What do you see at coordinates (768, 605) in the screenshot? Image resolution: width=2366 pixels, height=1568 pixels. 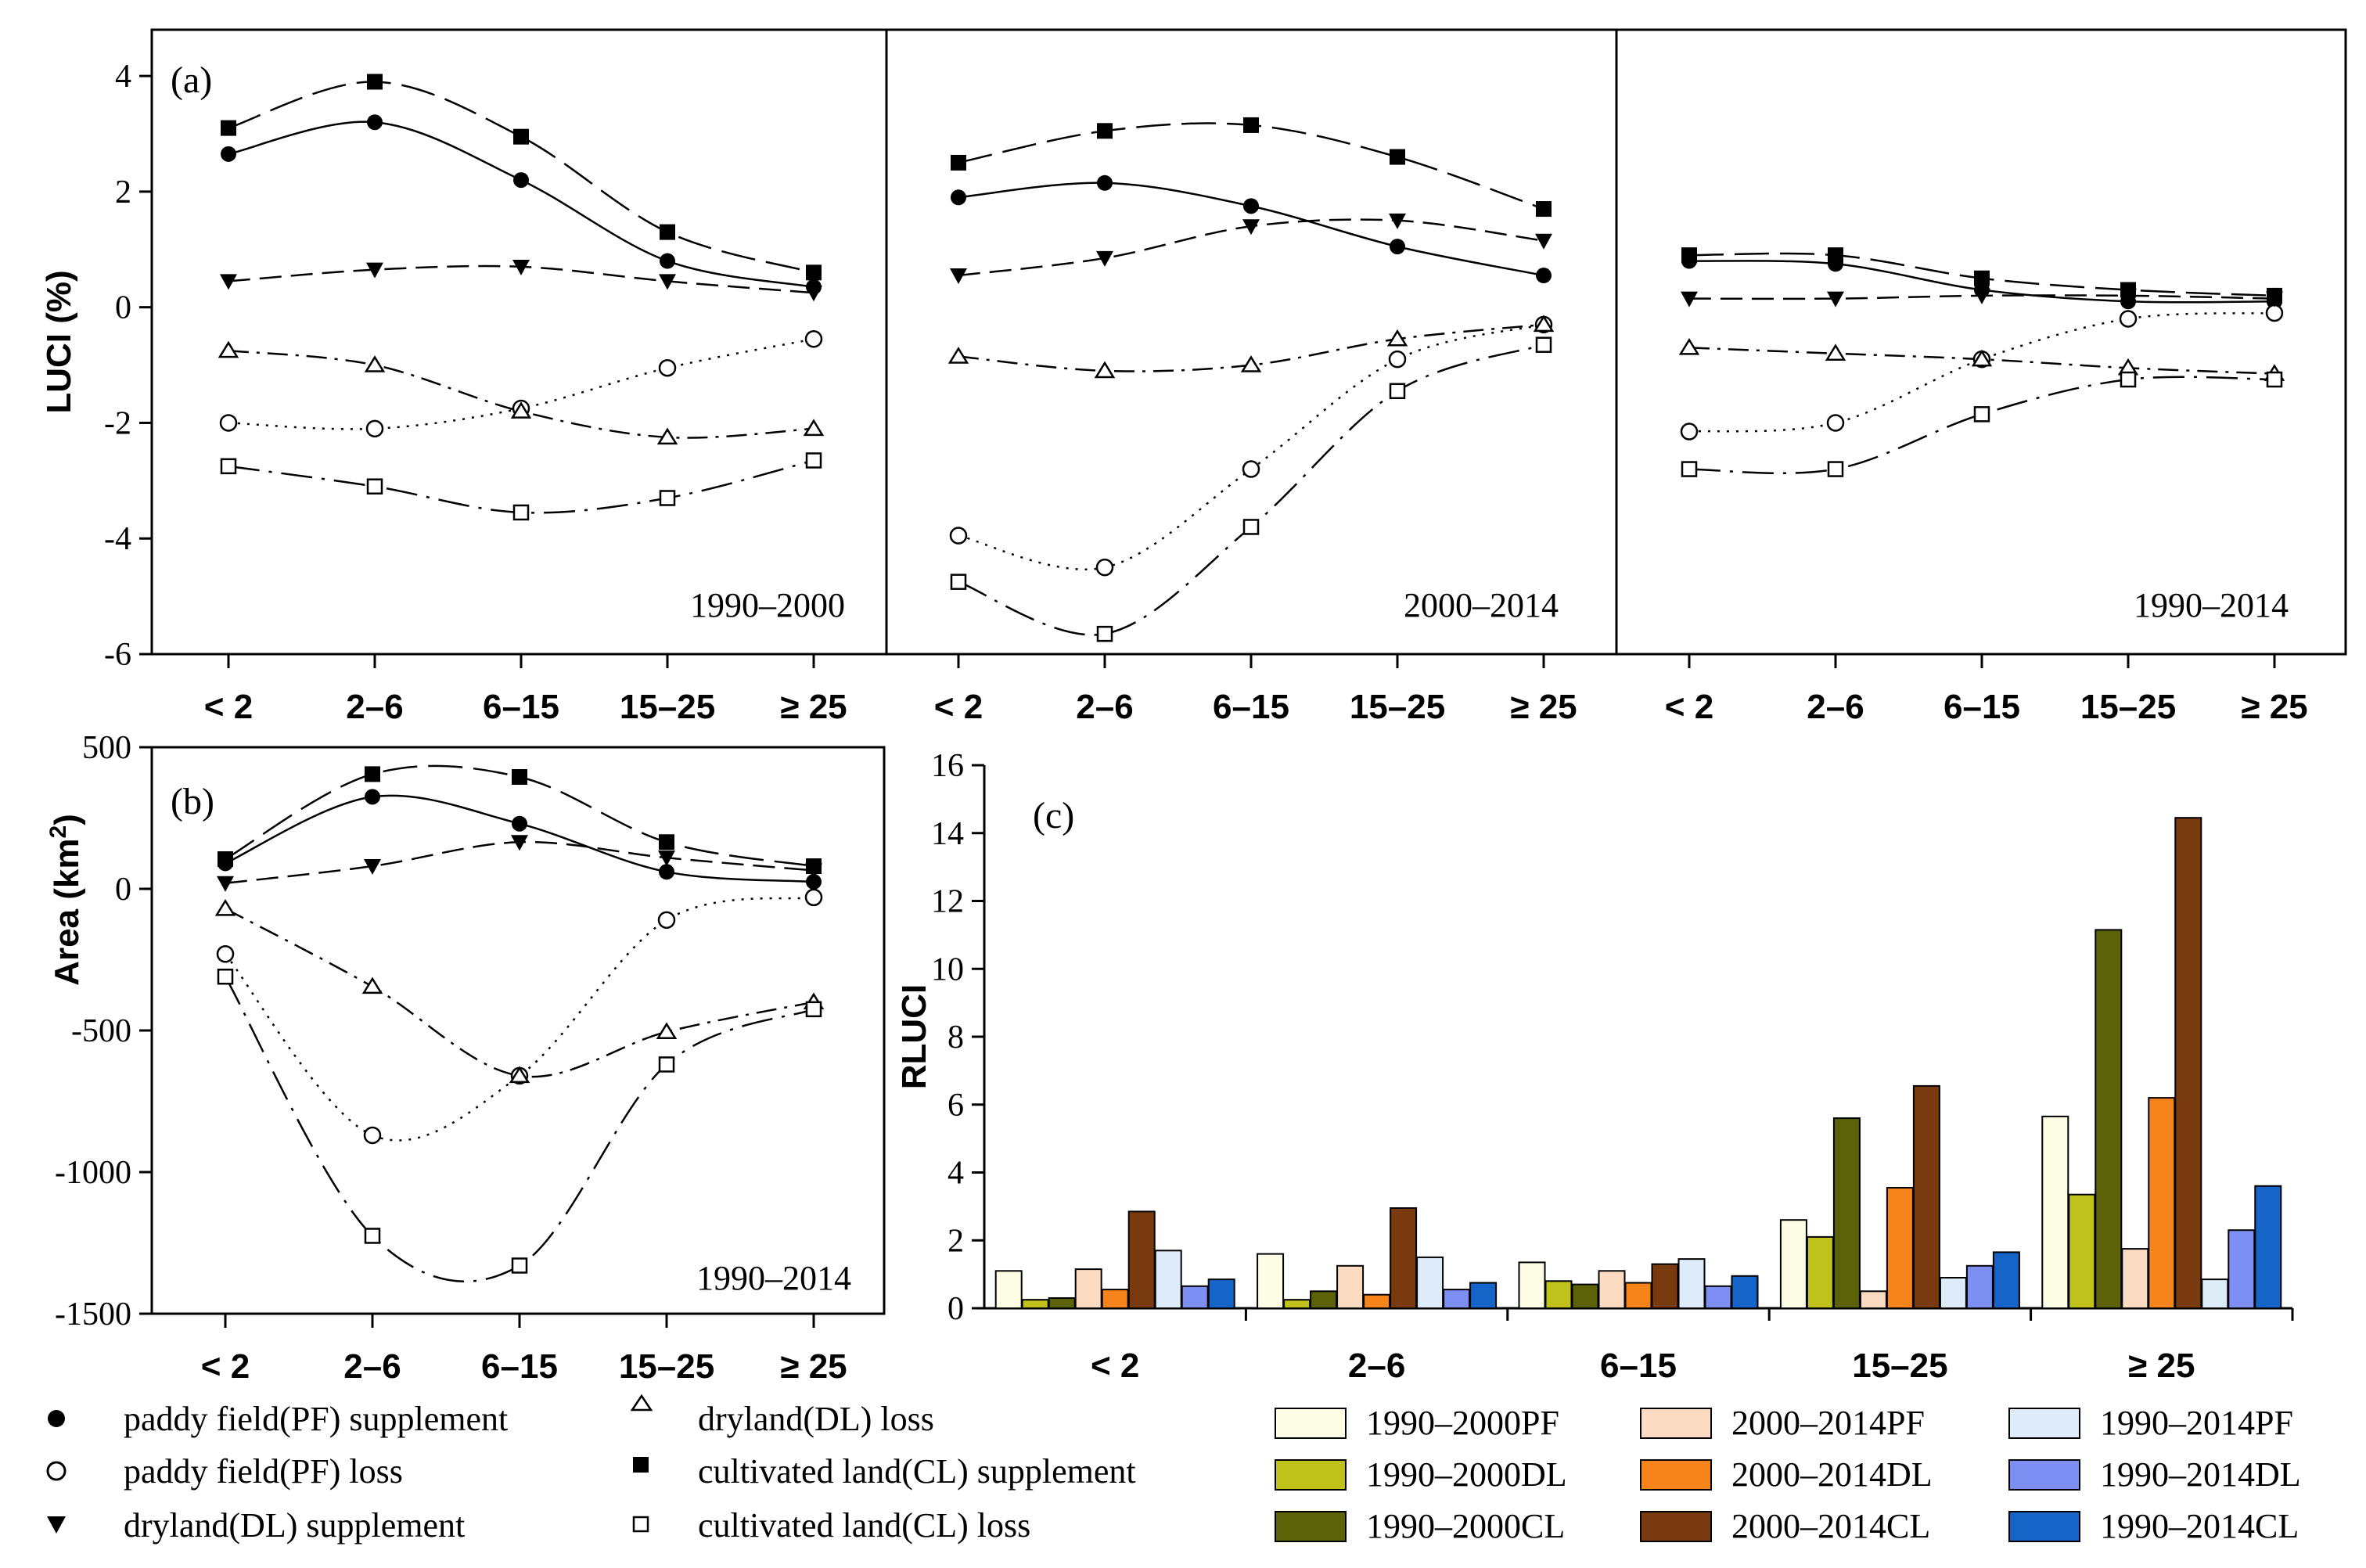 I see `period-label-1990-2000: 1990–2000` at bounding box center [768, 605].